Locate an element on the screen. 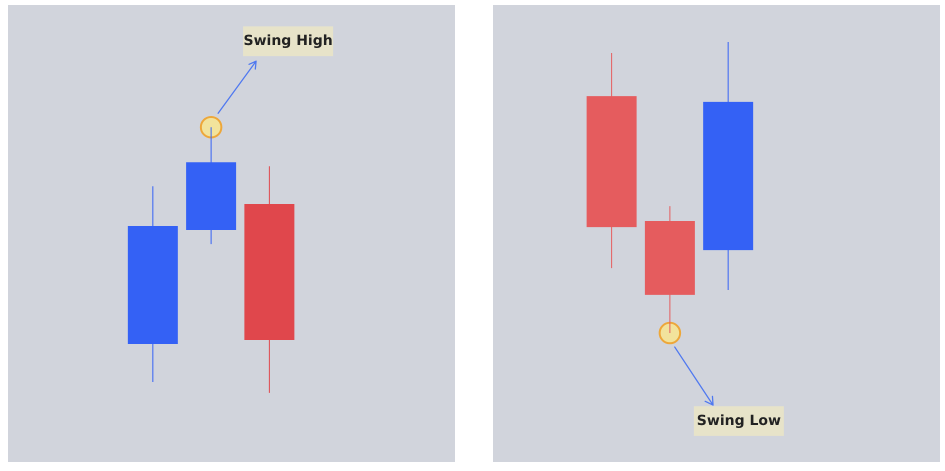  text: Swing High is located at coordinates (288, 41).